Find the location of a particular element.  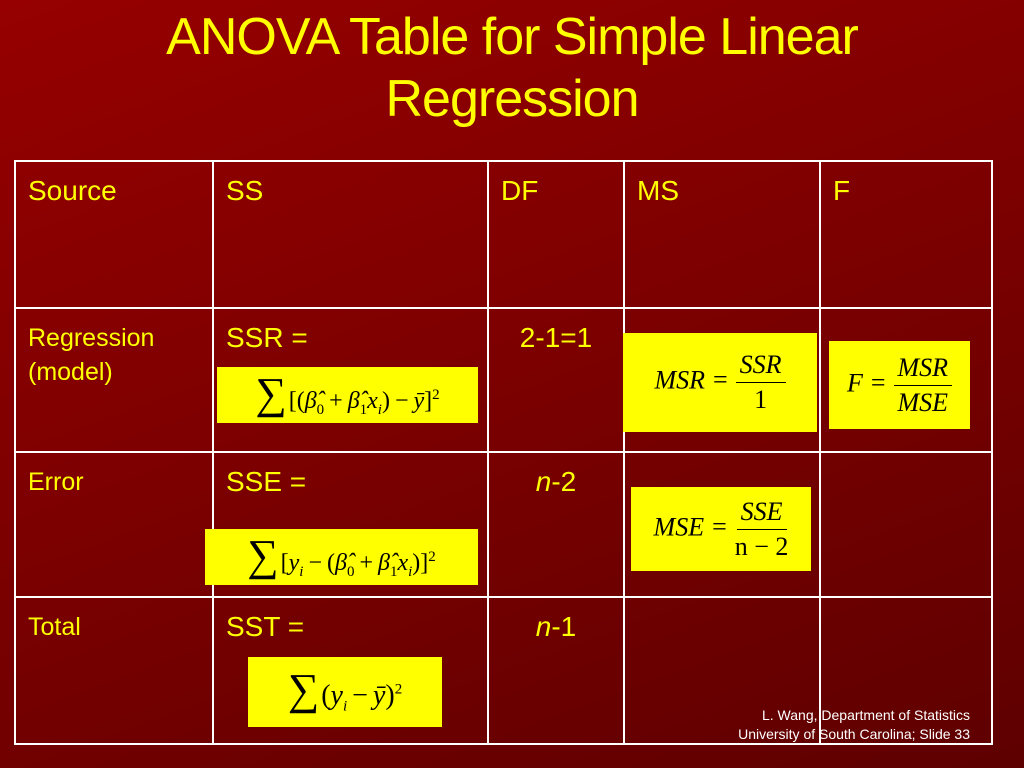

formula: MSE = SSE n − 2 is located at coordinates (721, 529).